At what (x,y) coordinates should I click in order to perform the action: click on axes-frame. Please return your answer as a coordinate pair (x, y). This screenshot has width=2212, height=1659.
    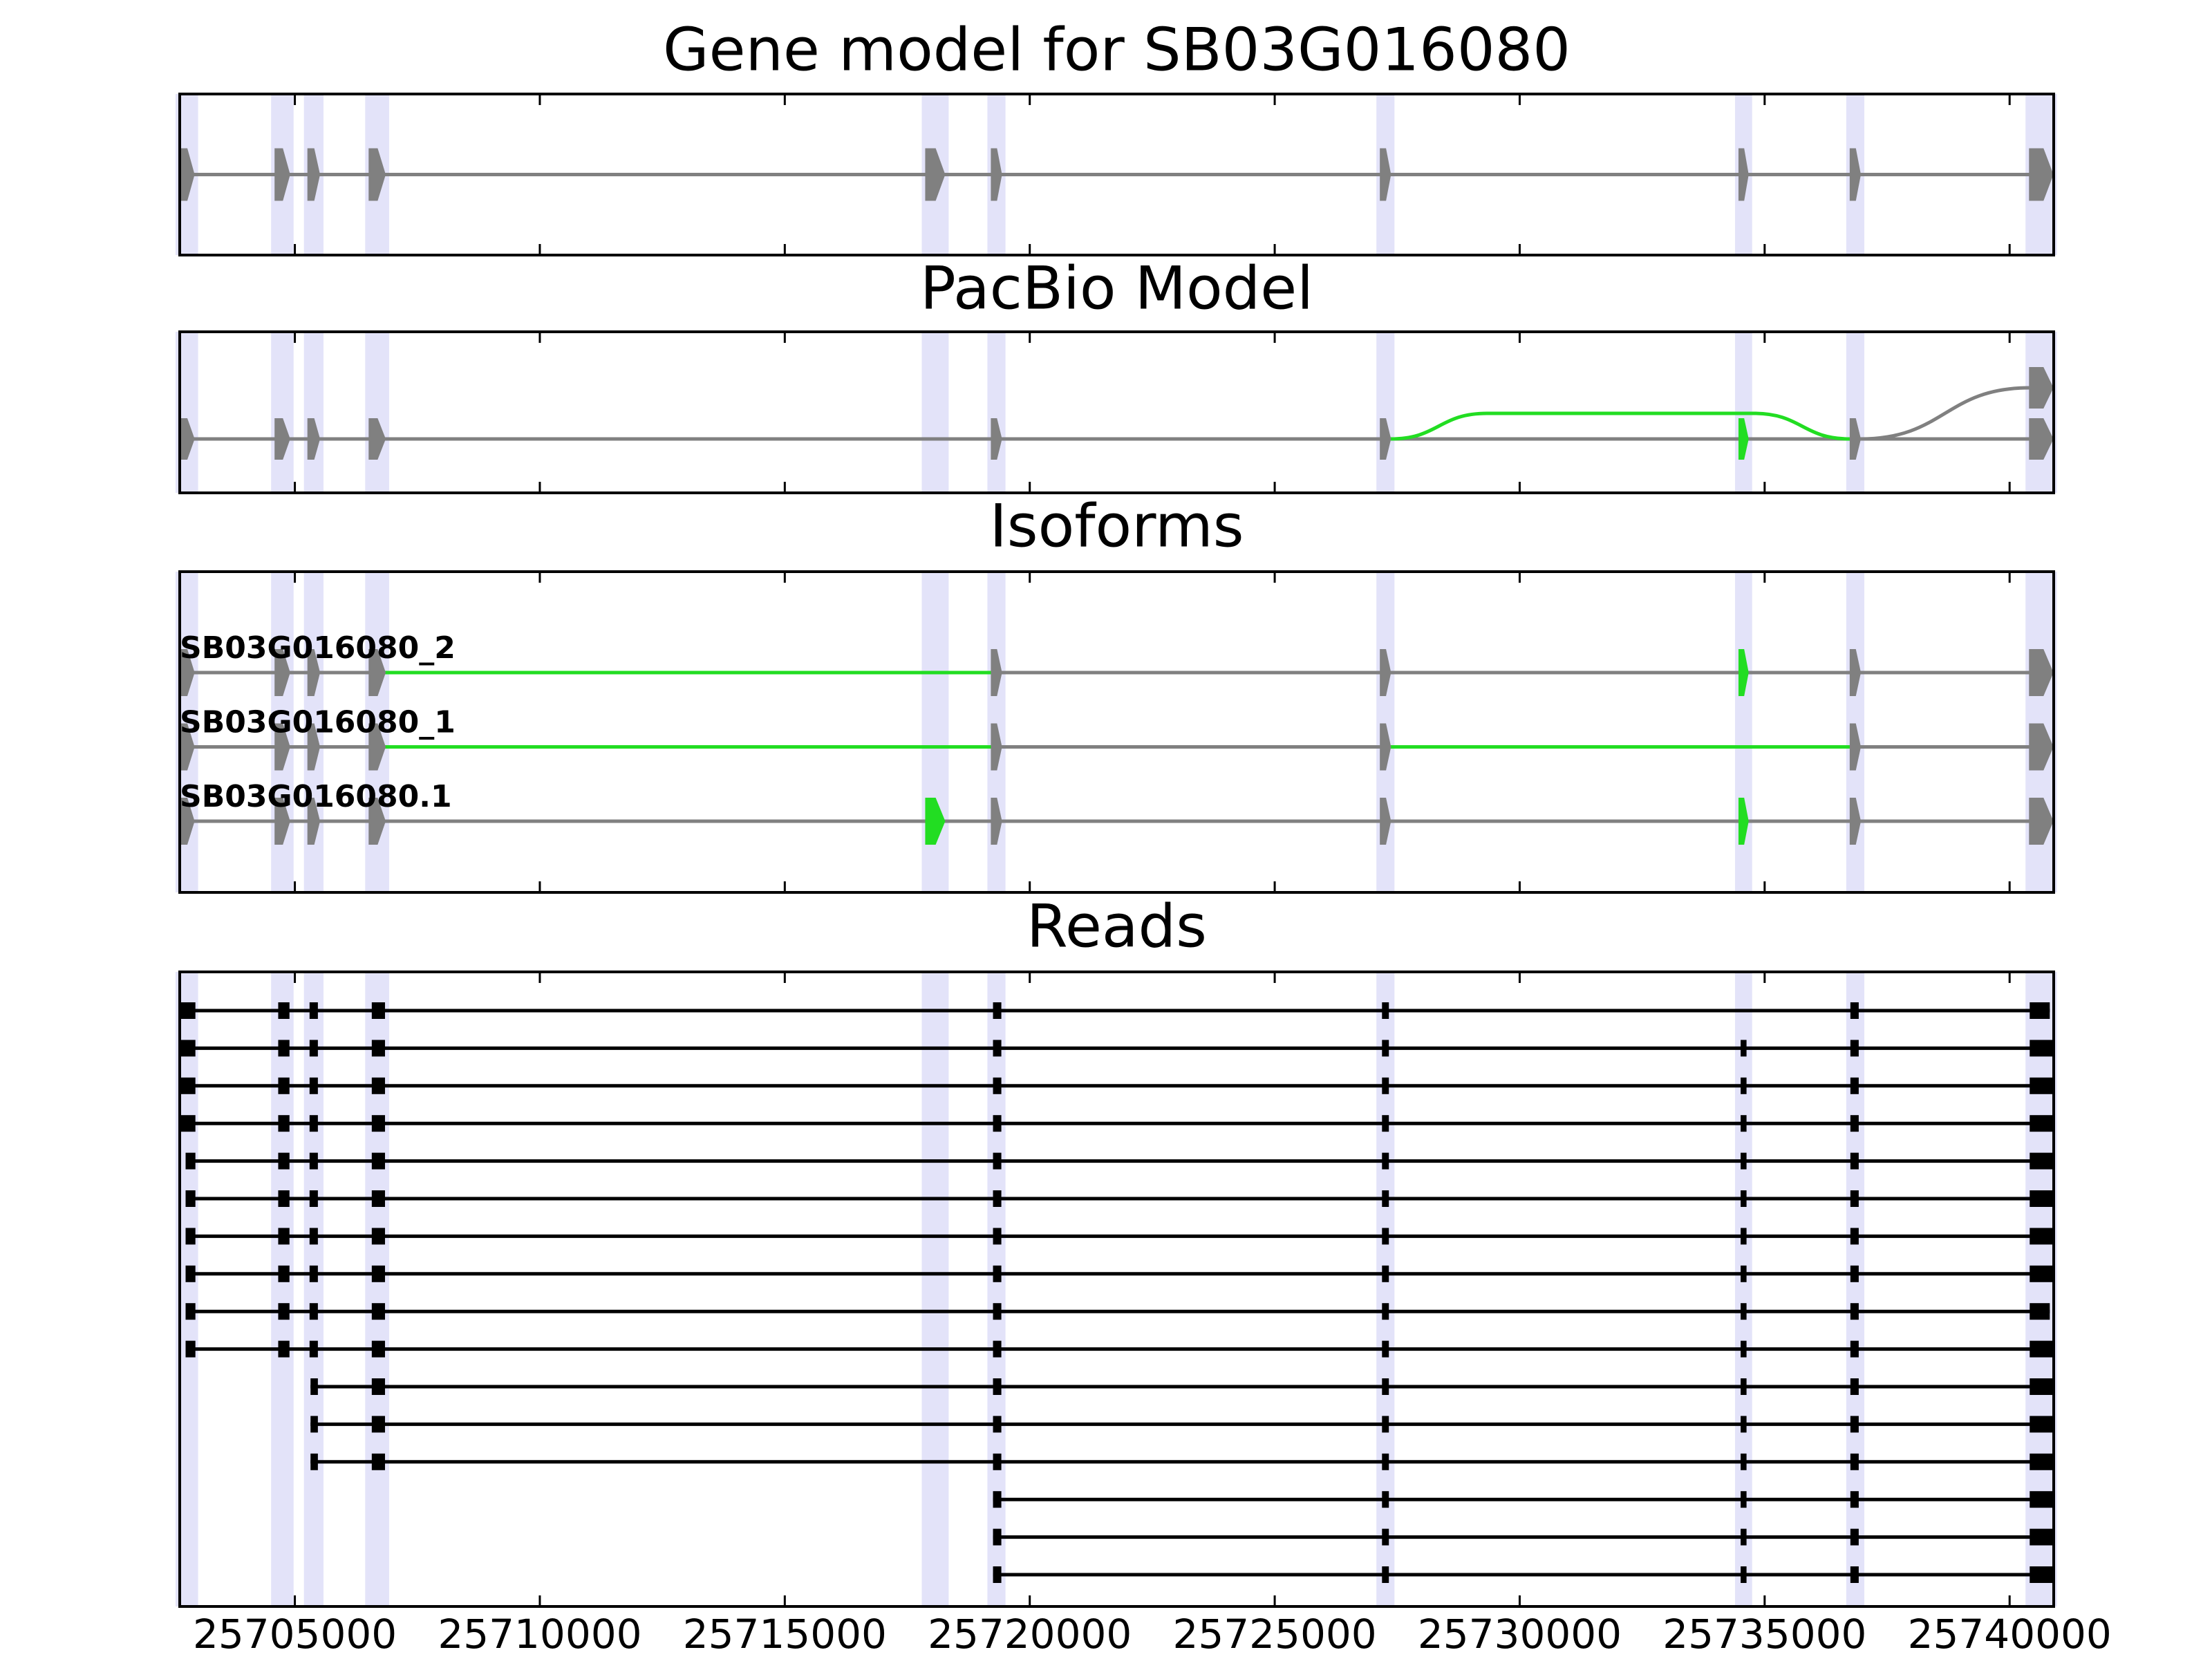
    Looking at the image, I should click on (1117, 174).